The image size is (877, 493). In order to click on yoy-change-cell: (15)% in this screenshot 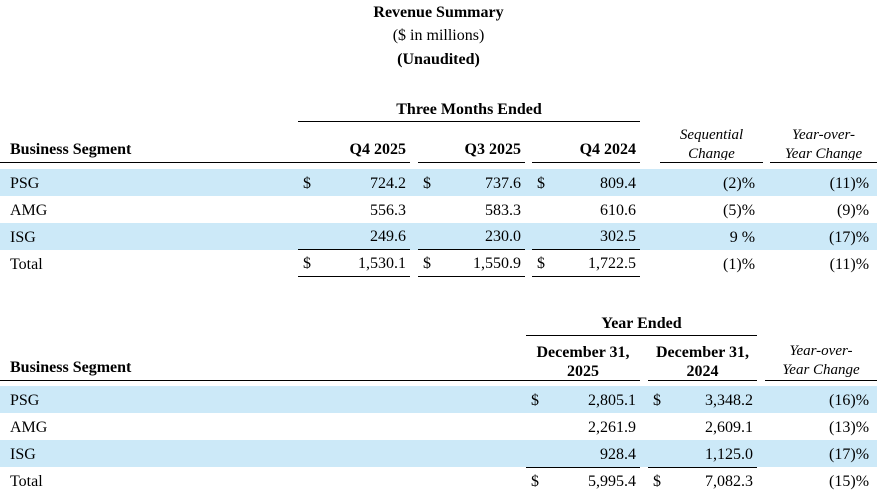, I will do `click(849, 481)`.